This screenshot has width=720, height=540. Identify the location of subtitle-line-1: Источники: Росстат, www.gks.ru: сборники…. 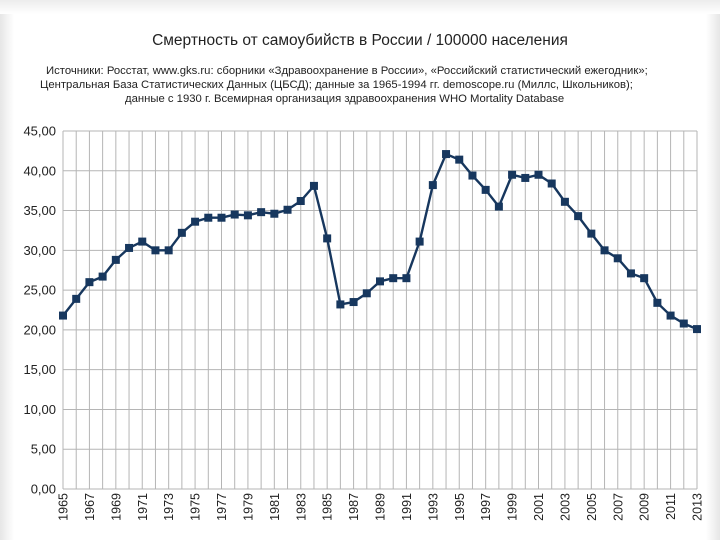
(347, 71).